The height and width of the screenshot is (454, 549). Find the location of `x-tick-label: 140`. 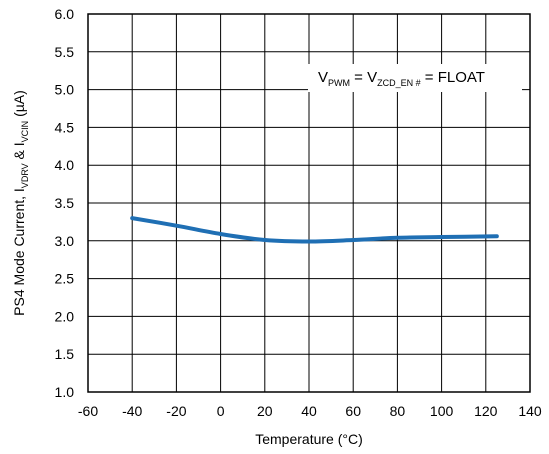

x-tick-label: 140 is located at coordinates (530, 411).